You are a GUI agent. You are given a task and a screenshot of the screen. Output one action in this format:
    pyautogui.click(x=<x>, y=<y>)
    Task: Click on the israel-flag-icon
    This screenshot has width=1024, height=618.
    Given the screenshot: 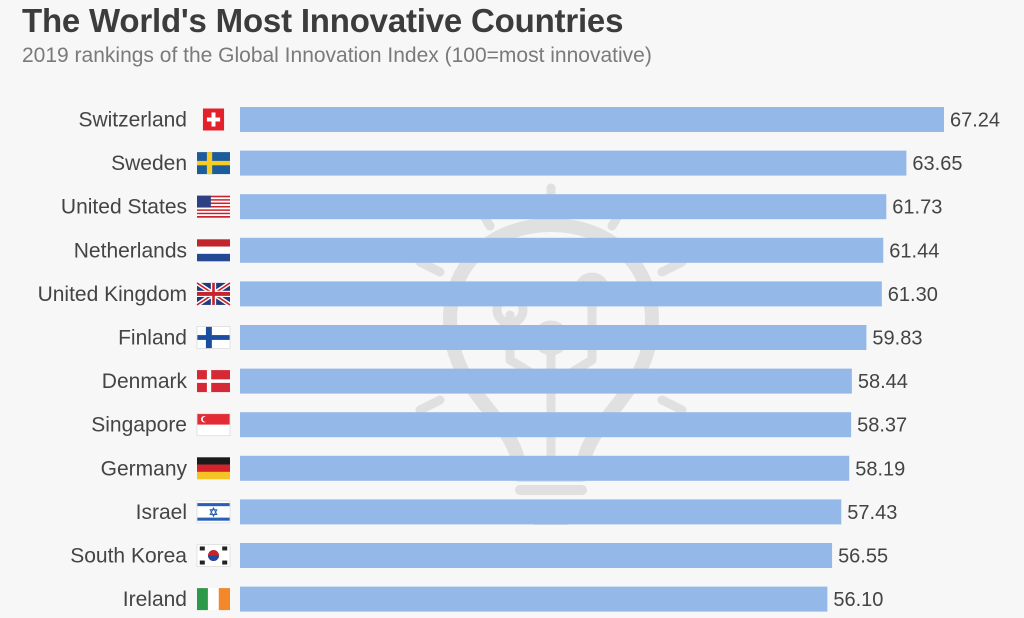 What is the action you would take?
    pyautogui.click(x=213, y=512)
    